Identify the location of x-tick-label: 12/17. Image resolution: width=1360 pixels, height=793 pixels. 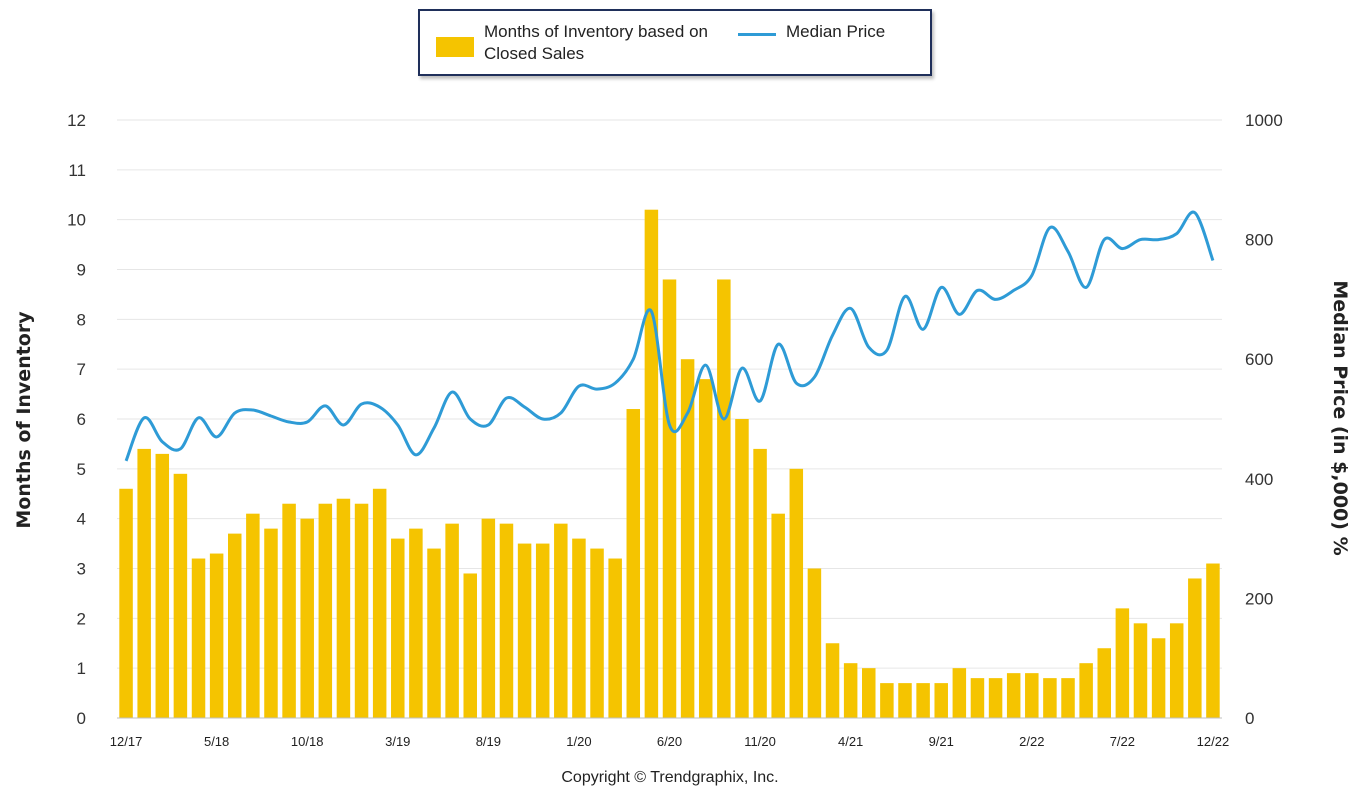
(126, 741).